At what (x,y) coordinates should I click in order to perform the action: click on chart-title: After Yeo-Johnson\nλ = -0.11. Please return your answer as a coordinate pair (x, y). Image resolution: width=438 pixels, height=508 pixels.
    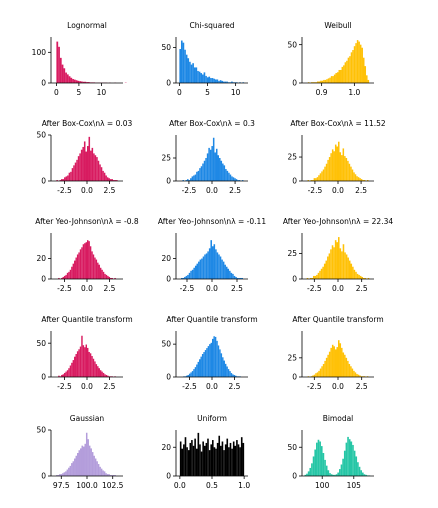
    Looking at the image, I should click on (212, 221).